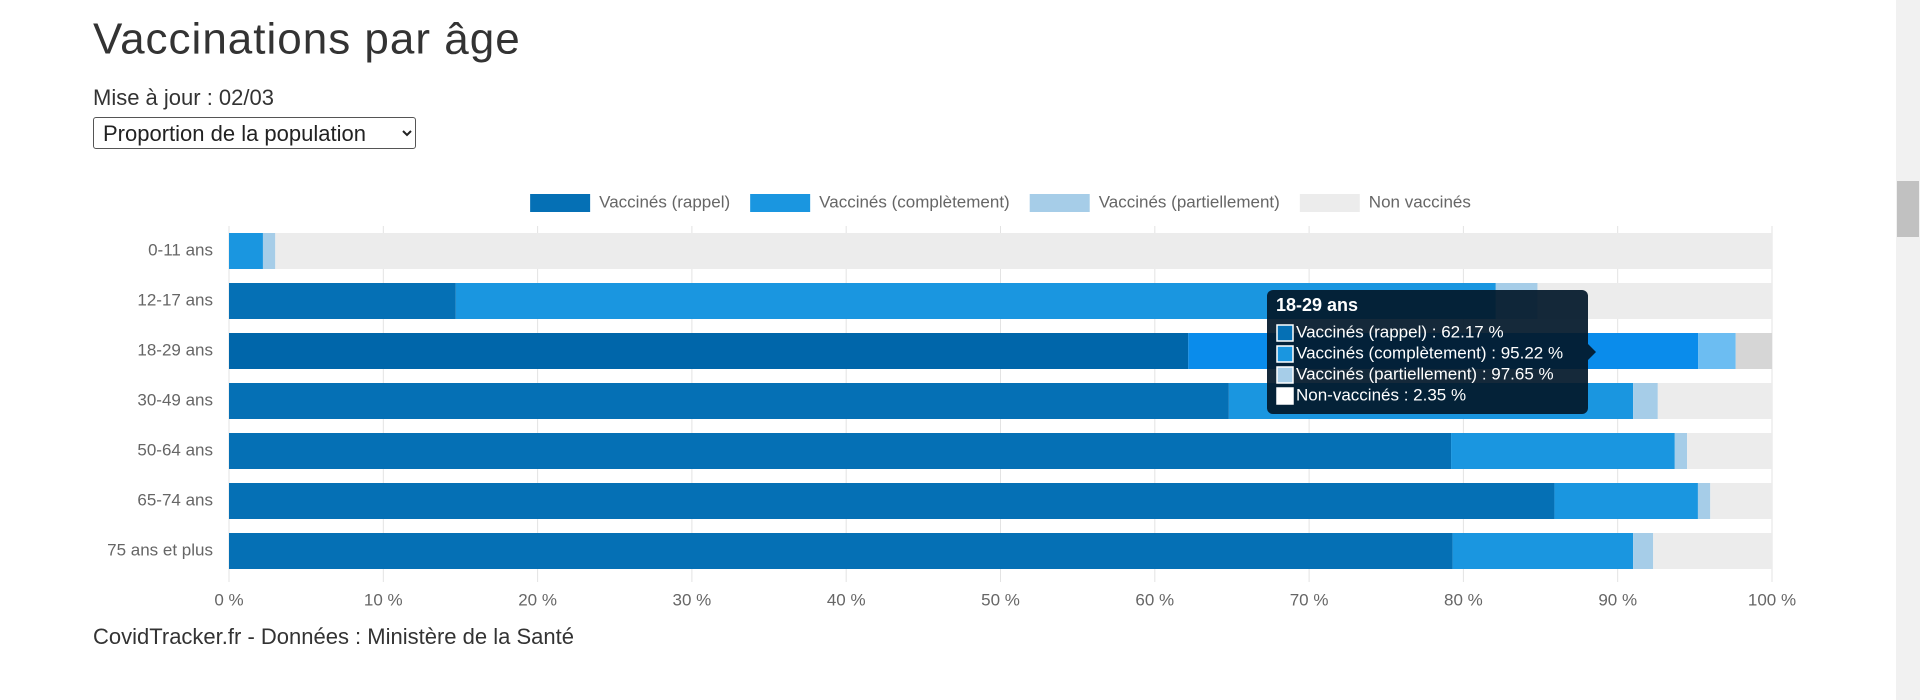 The width and height of the screenshot is (1920, 700). I want to click on tooltip-item: Vaccinés (partiellement) : 97.65 %, so click(1425, 373).